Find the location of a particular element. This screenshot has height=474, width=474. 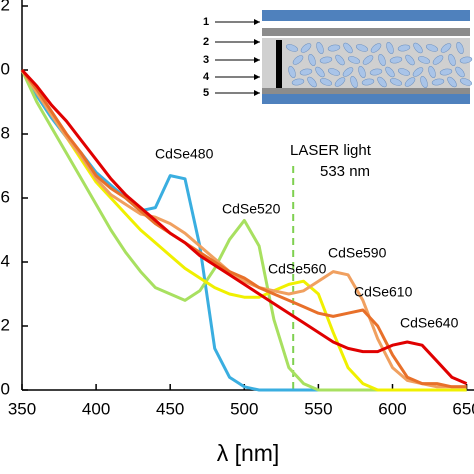

annotation: LASER light is located at coordinates (331, 150).